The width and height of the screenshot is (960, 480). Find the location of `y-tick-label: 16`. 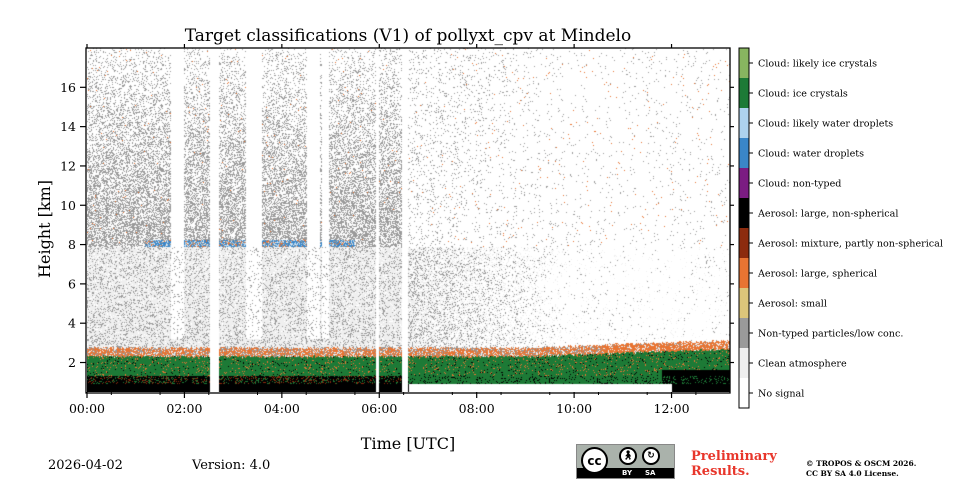

y-tick-label: 16 is located at coordinates (68, 87).